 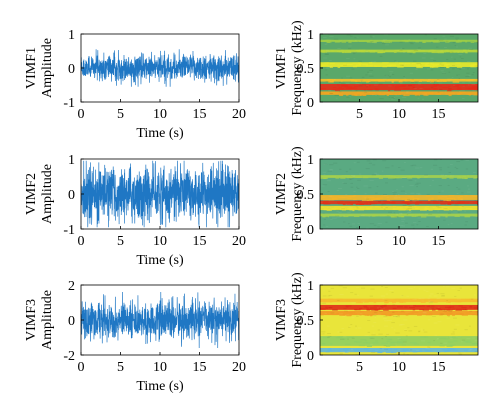 I want to click on vimf2-time-ytick-label: -1, so click(x=69, y=230).